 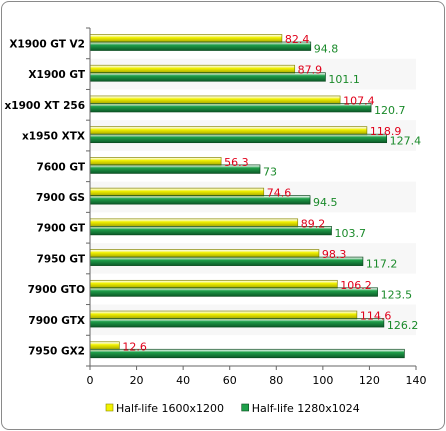 I want to click on data-label-hl-1600: 89.2, so click(x=313, y=223).